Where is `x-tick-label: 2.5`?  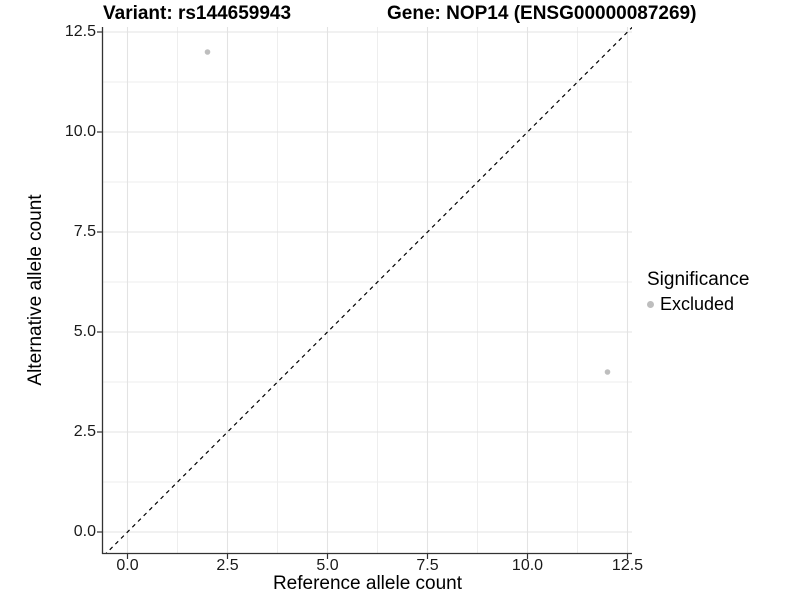 x-tick-label: 2.5 is located at coordinates (227, 565).